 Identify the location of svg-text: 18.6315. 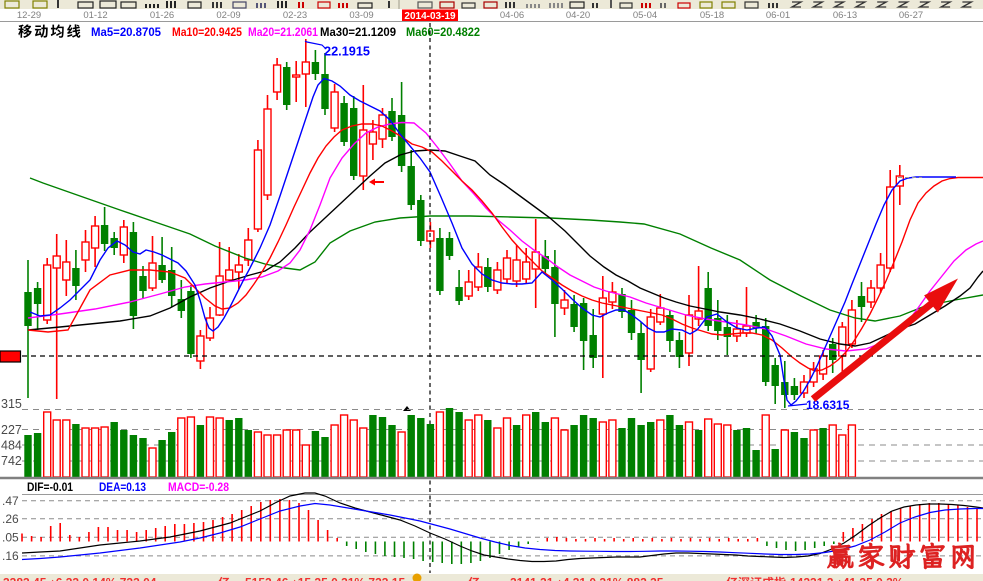
(828, 405).